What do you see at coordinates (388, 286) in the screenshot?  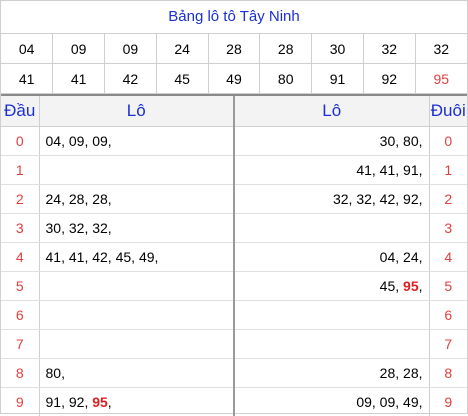 I see `lo-number: 45` at bounding box center [388, 286].